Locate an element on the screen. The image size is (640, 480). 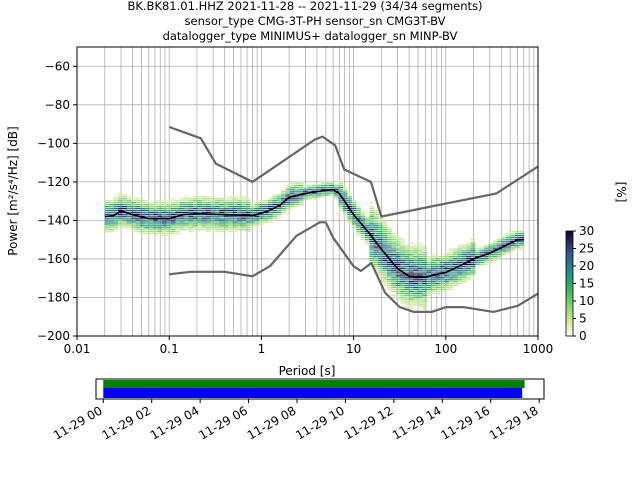
y-axis-label: Power [m²/s⁴/Hz] [dB] is located at coordinates (13, 190).